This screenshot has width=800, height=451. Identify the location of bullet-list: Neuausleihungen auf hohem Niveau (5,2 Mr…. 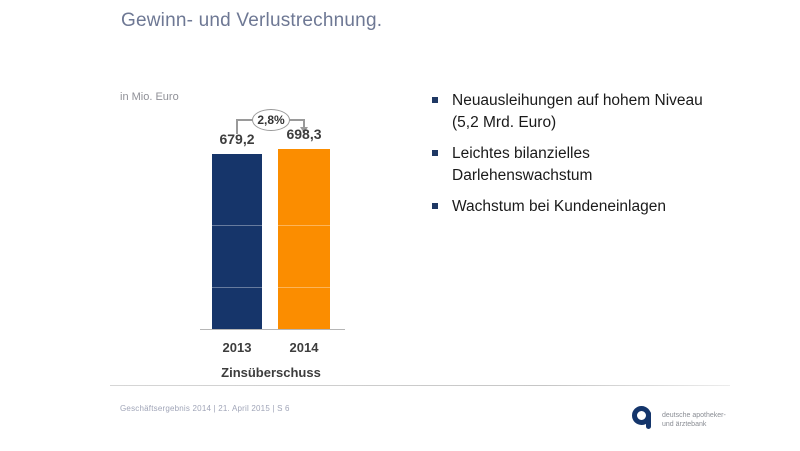
(607, 158).